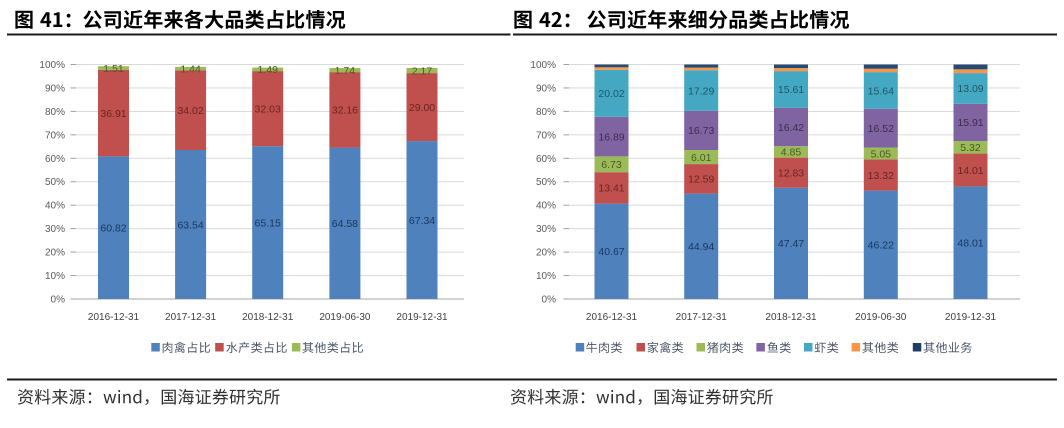  What do you see at coordinates (268, 223) in the screenshot?
I see `svg-text: 65.15` at bounding box center [268, 223].